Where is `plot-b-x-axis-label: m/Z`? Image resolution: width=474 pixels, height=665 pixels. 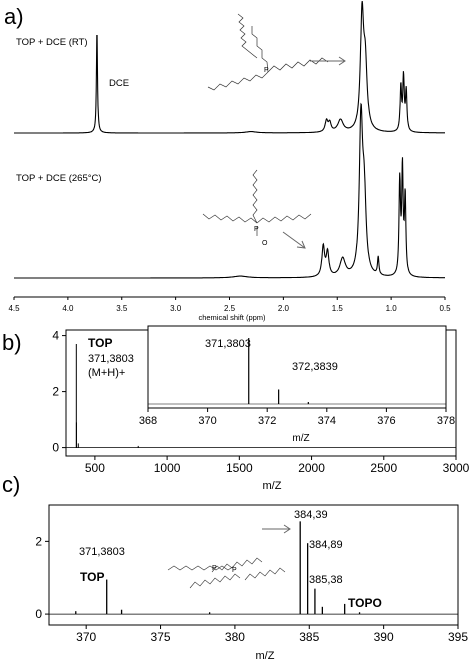
plot-b-x-axis-label: m/Z is located at coordinates (272, 486).